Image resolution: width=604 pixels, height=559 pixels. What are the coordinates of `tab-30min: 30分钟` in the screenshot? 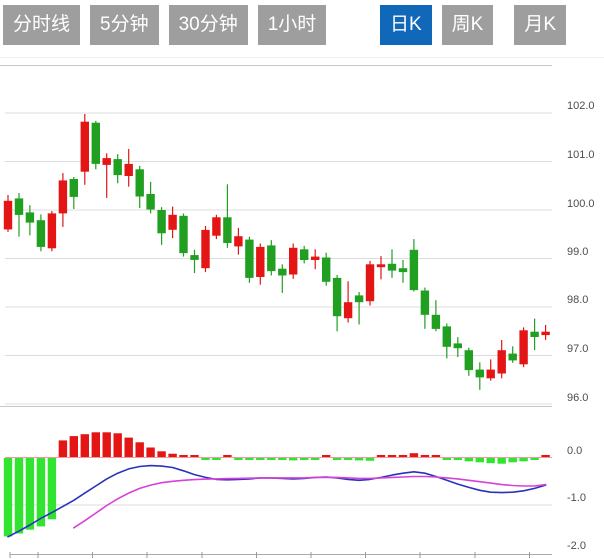 It's located at (208, 25).